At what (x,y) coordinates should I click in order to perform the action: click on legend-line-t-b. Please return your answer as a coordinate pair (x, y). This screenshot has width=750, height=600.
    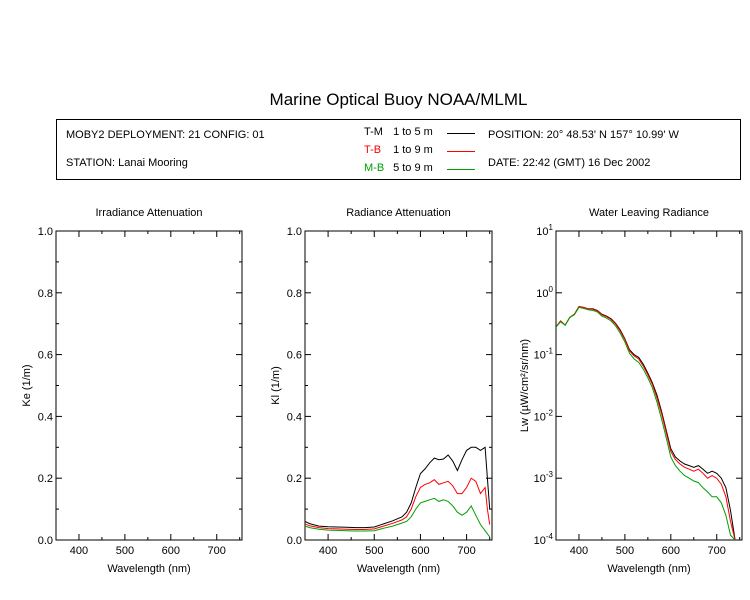
    Looking at the image, I should click on (461, 151).